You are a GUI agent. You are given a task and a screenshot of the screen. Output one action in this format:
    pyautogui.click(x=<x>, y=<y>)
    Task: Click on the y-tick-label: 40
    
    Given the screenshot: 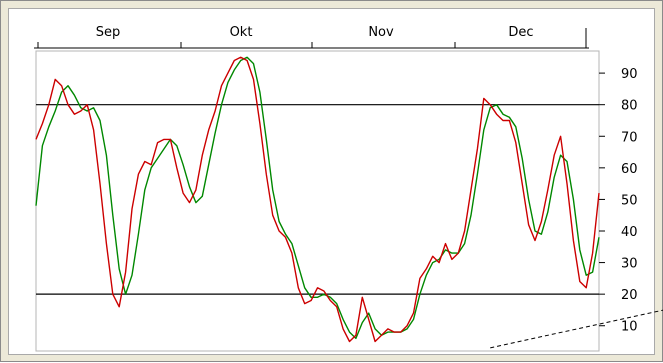 What is the action you would take?
    pyautogui.click(x=629, y=232)
    